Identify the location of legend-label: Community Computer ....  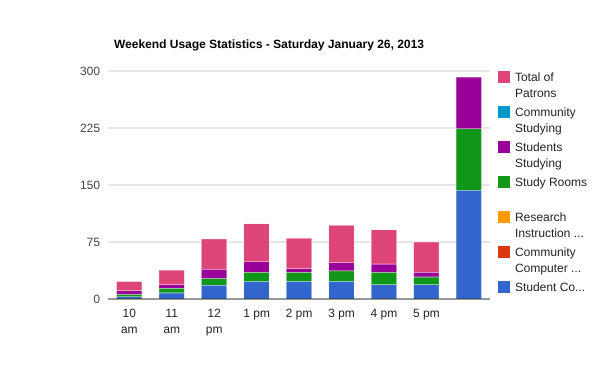
(548, 260).